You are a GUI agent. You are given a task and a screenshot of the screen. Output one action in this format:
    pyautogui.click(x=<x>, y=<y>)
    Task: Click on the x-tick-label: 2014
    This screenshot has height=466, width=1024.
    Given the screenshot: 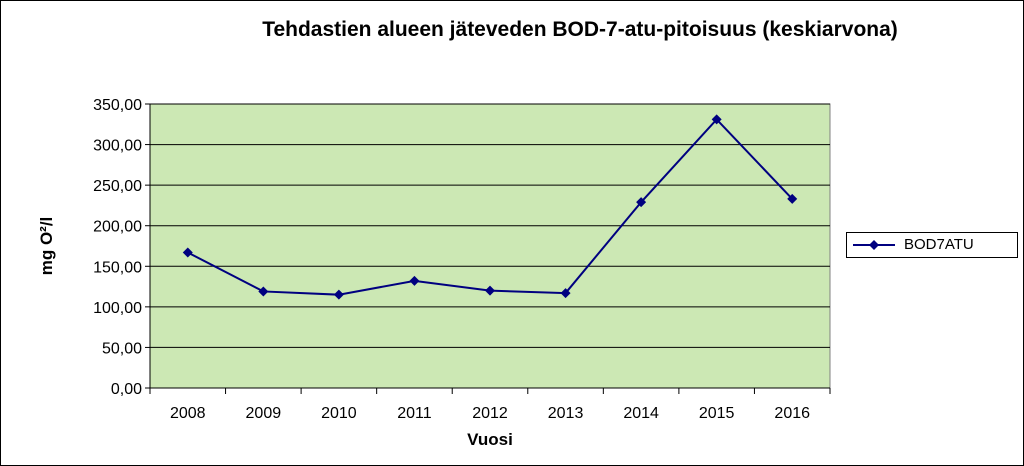 What is the action you would take?
    pyautogui.click(x=641, y=413)
    